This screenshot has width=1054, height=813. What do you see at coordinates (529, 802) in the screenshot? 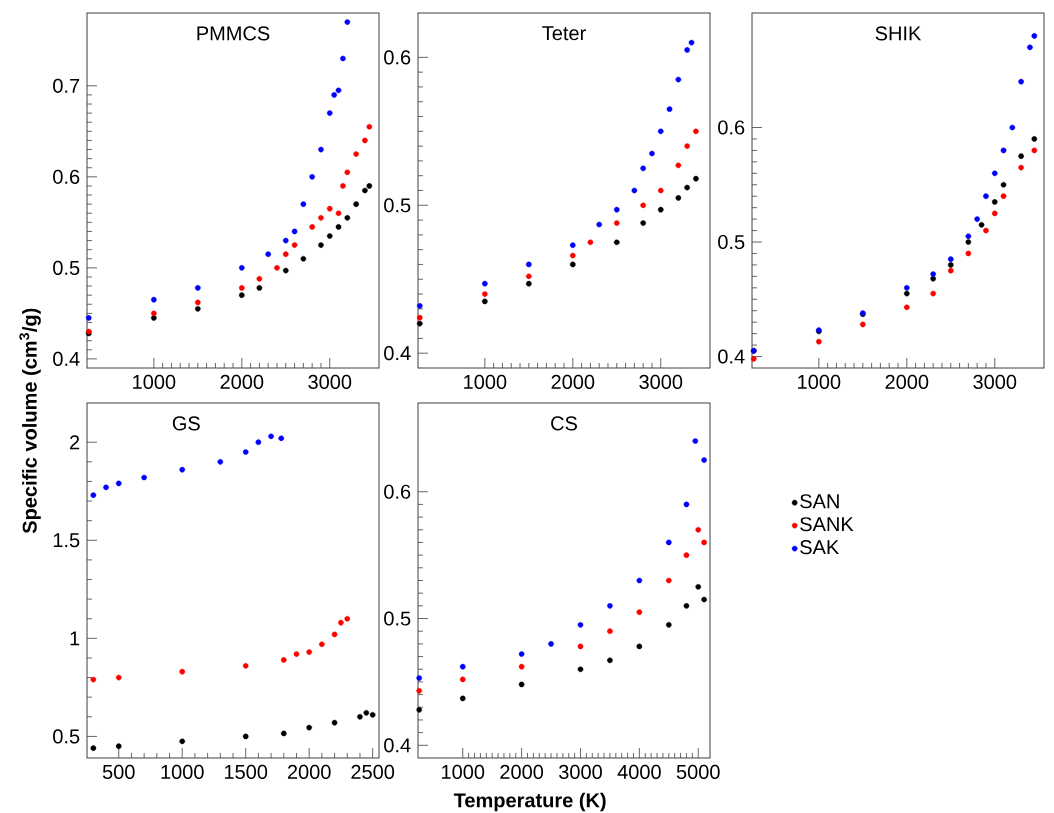
I see `x-axis-title: Temperature (K)` at bounding box center [529, 802].